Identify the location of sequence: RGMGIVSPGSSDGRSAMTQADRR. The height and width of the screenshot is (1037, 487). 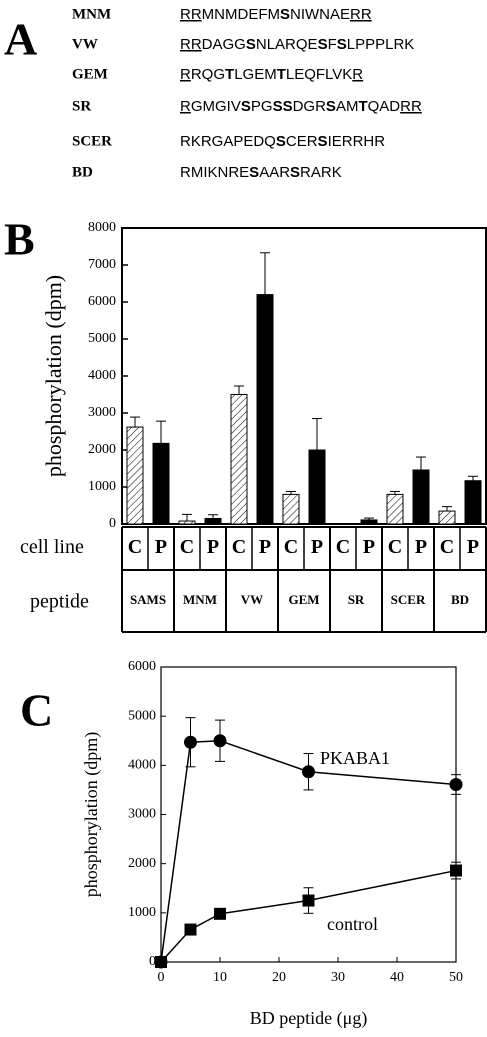
(301, 106).